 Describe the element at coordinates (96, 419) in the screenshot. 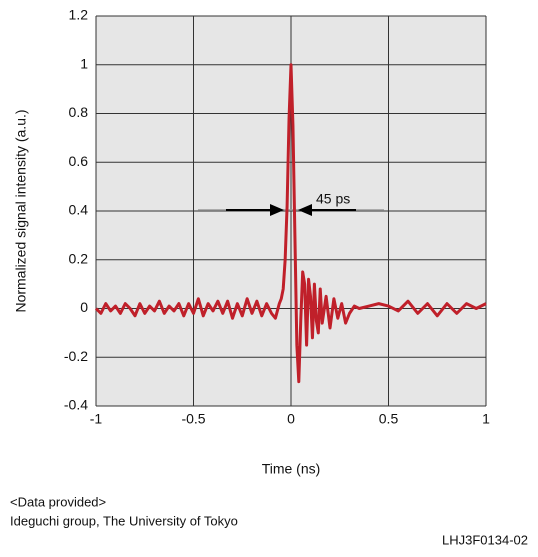

I see `x-tick-label: -1` at that location.